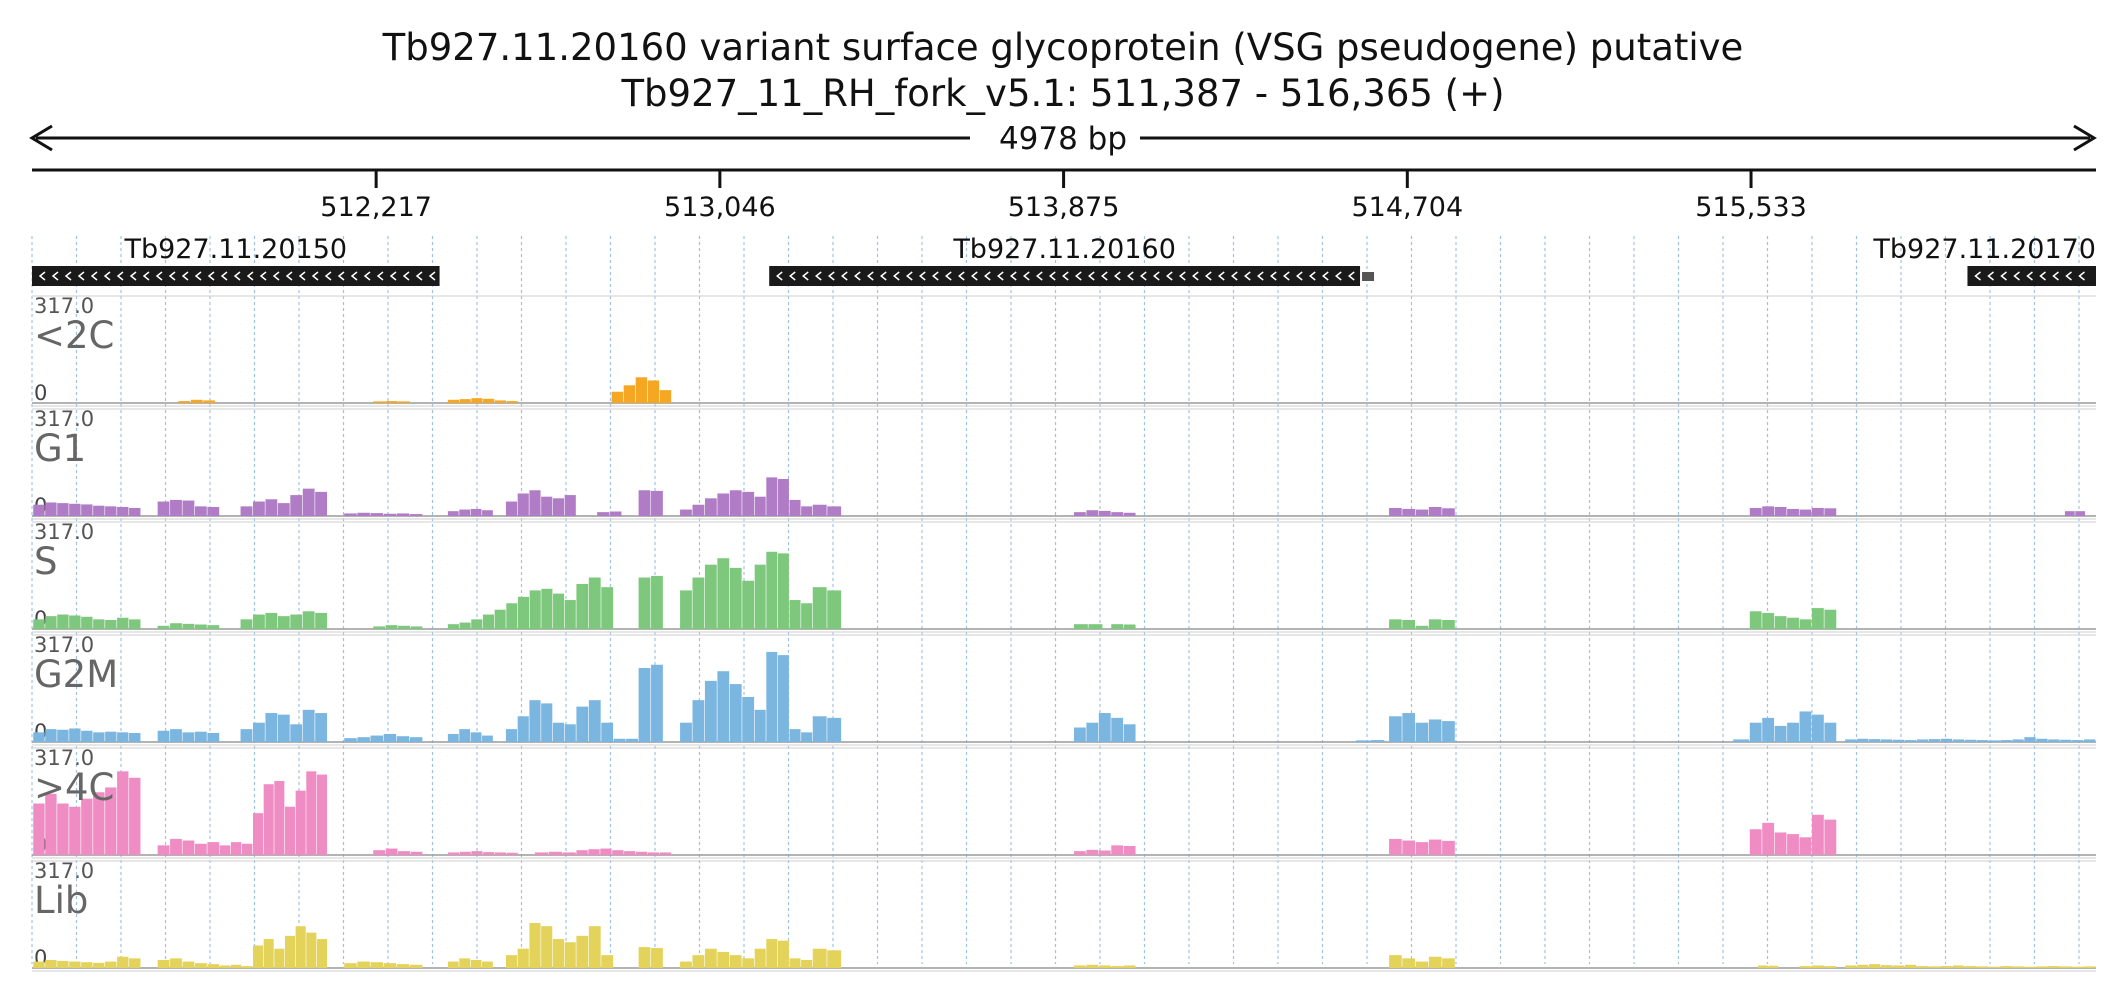 The height and width of the screenshot is (1000, 2126). I want to click on tick-label: 515,533, so click(1751, 207).